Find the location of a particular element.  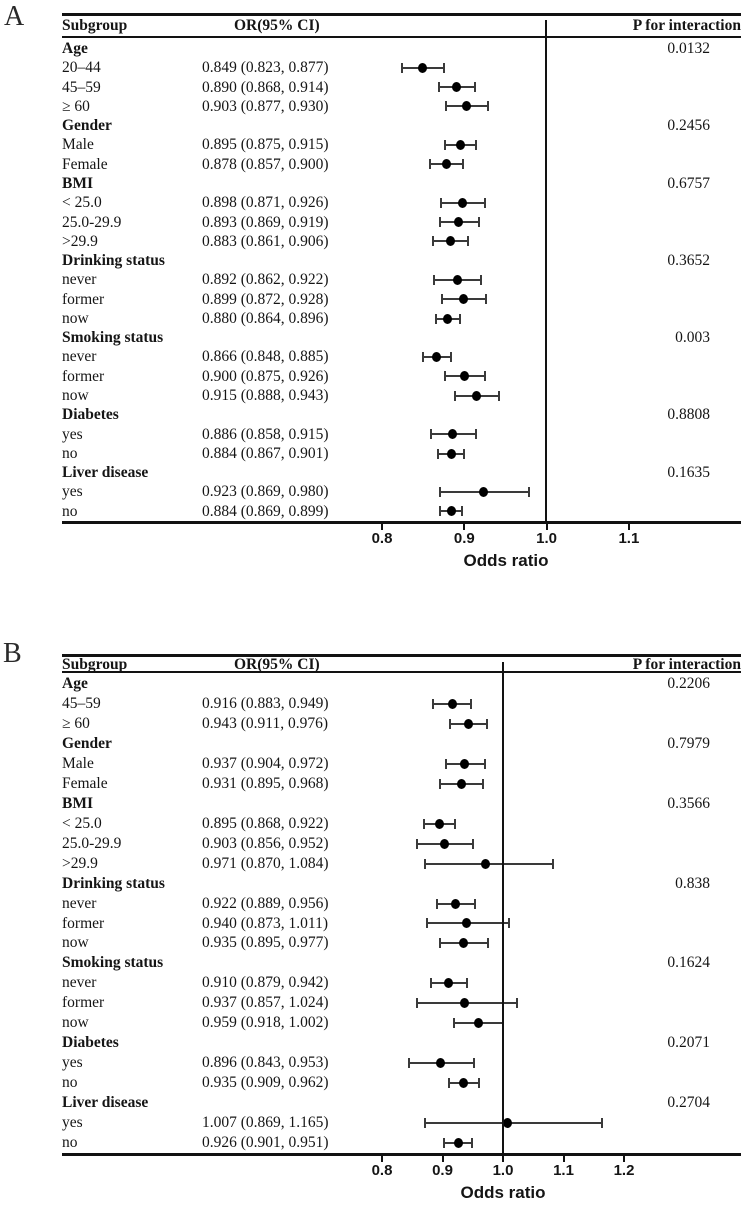

or-ci-text: 0.884 (0.867, 0.901) is located at coordinates (265, 453).